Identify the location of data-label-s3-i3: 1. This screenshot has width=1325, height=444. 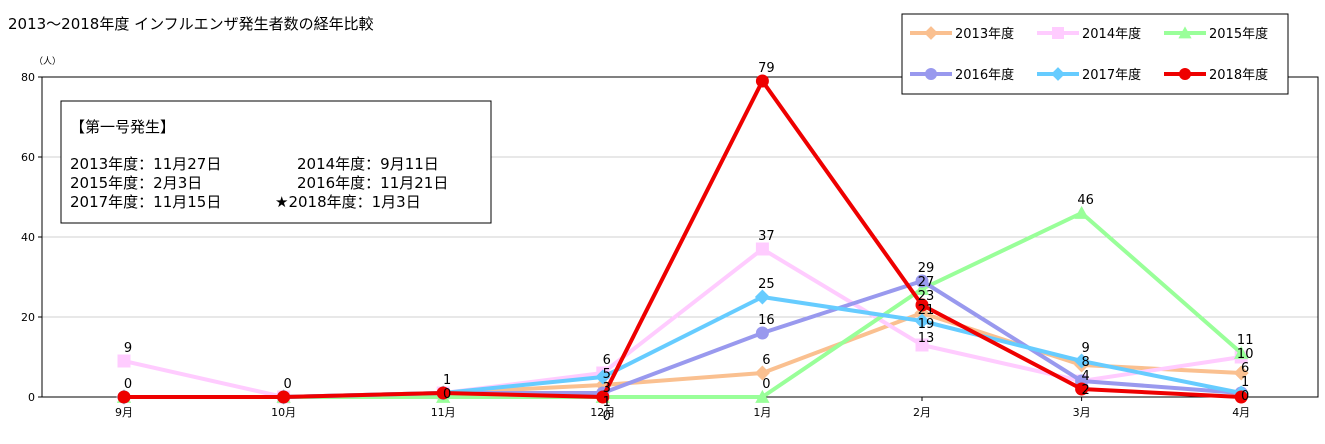
(607, 402).